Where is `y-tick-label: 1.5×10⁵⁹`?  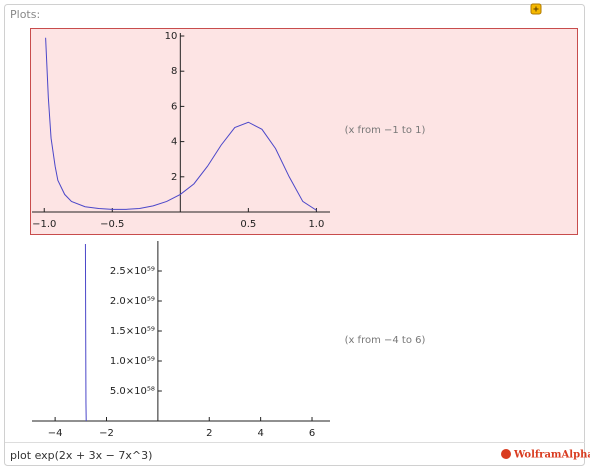
y-tick-label: 1.5×10⁵⁹ is located at coordinates (132, 331).